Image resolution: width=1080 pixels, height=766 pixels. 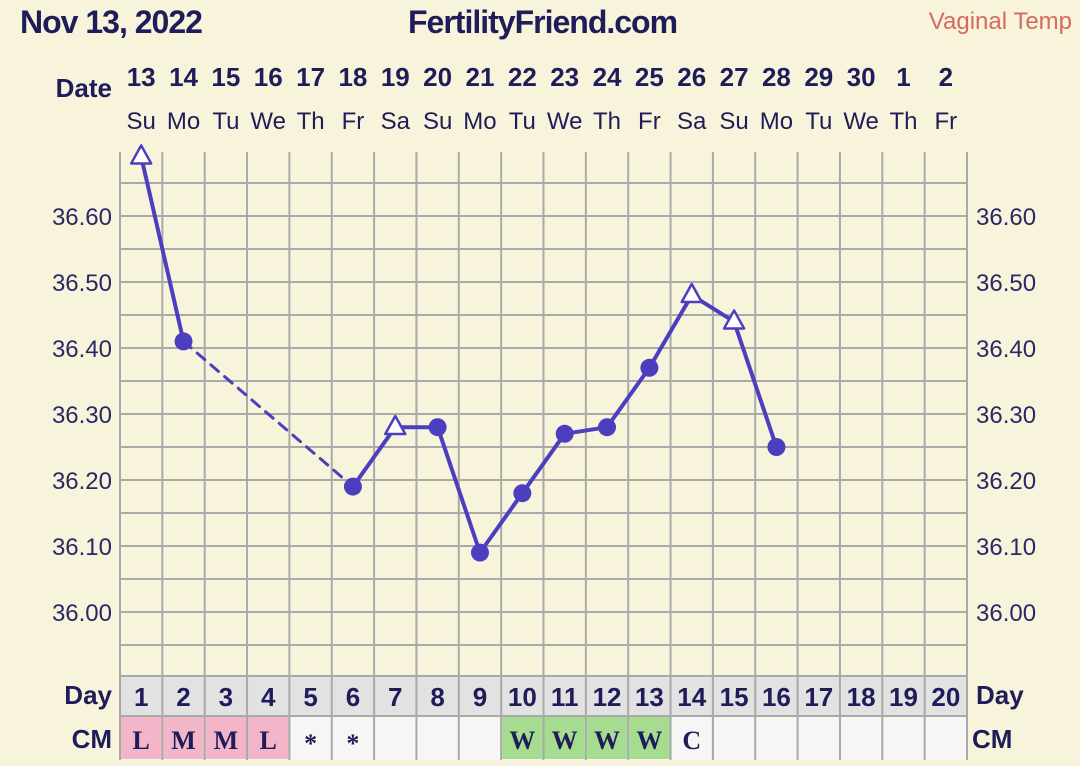 What do you see at coordinates (1006, 547) in the screenshot?
I see `y-tick-label-right: 36.10` at bounding box center [1006, 547].